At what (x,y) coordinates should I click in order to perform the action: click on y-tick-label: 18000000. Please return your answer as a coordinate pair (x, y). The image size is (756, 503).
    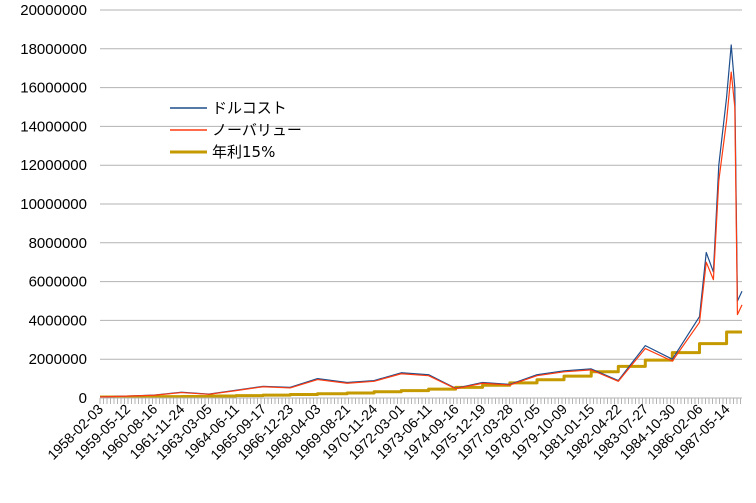
    Looking at the image, I should click on (53, 49).